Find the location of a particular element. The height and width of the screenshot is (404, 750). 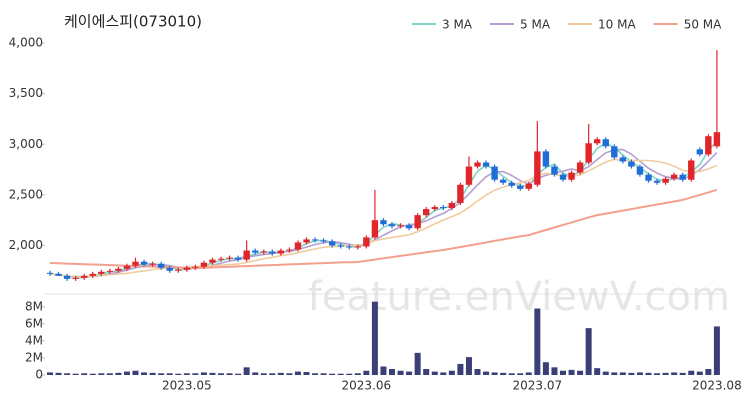

x-tick-label: 2023.08 is located at coordinates (717, 386).